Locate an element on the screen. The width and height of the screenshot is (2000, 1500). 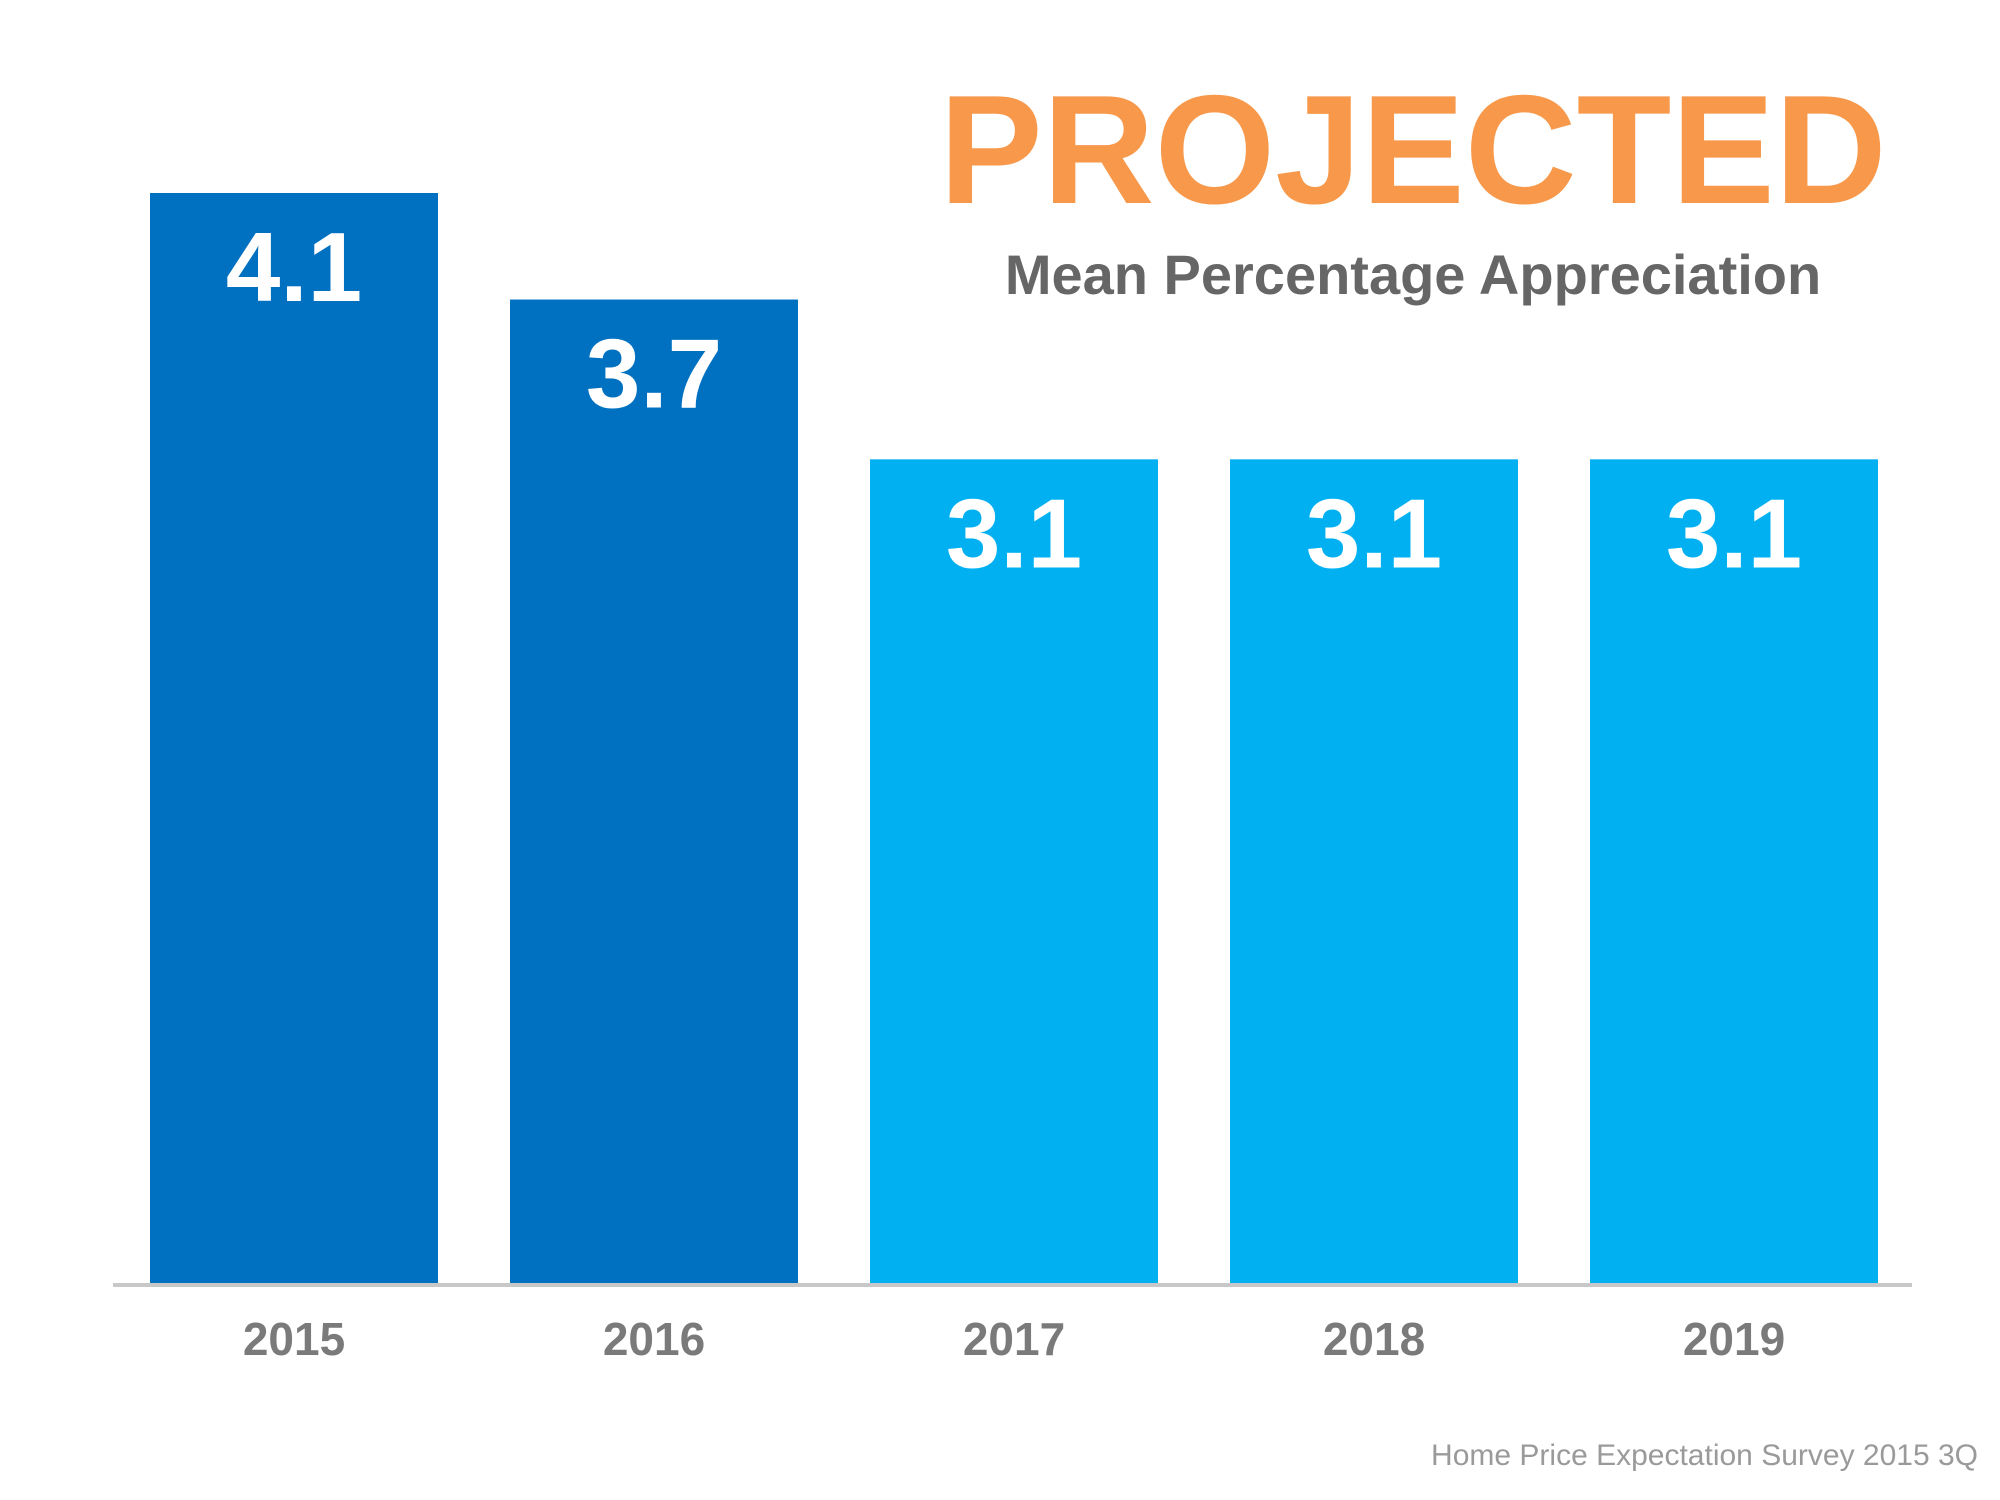
bar-value-label-2017: 3.1 is located at coordinates (1014, 533).